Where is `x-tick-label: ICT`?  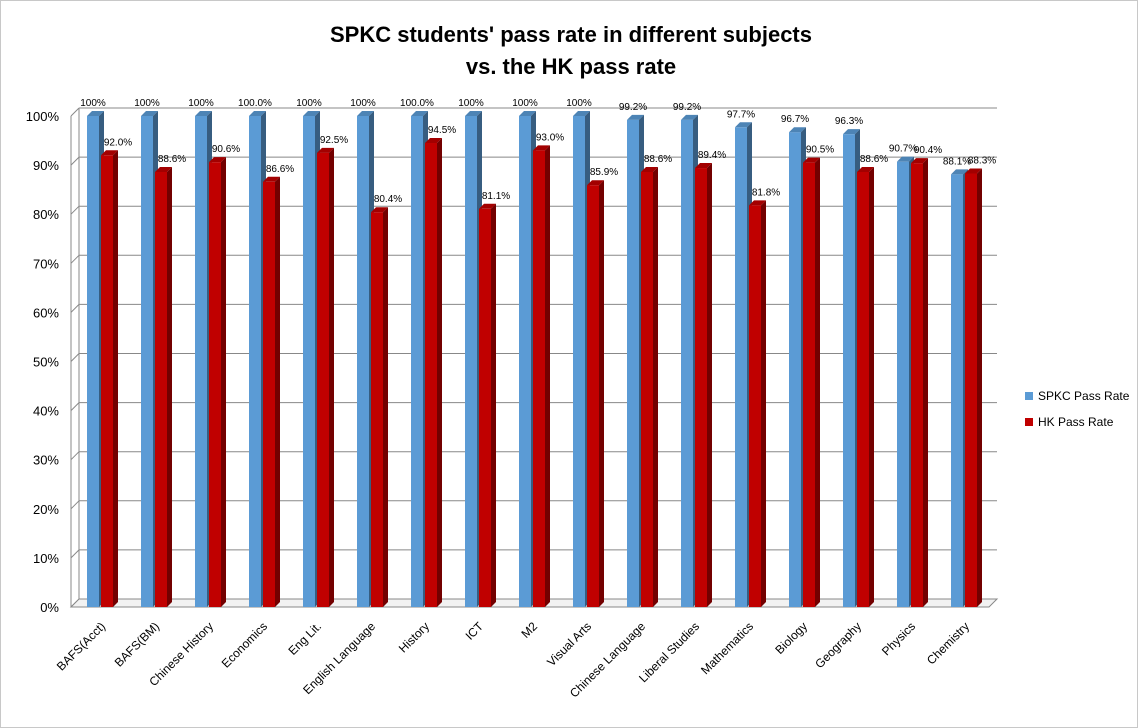
x-tick-label: ICT is located at coordinates (475, 631).